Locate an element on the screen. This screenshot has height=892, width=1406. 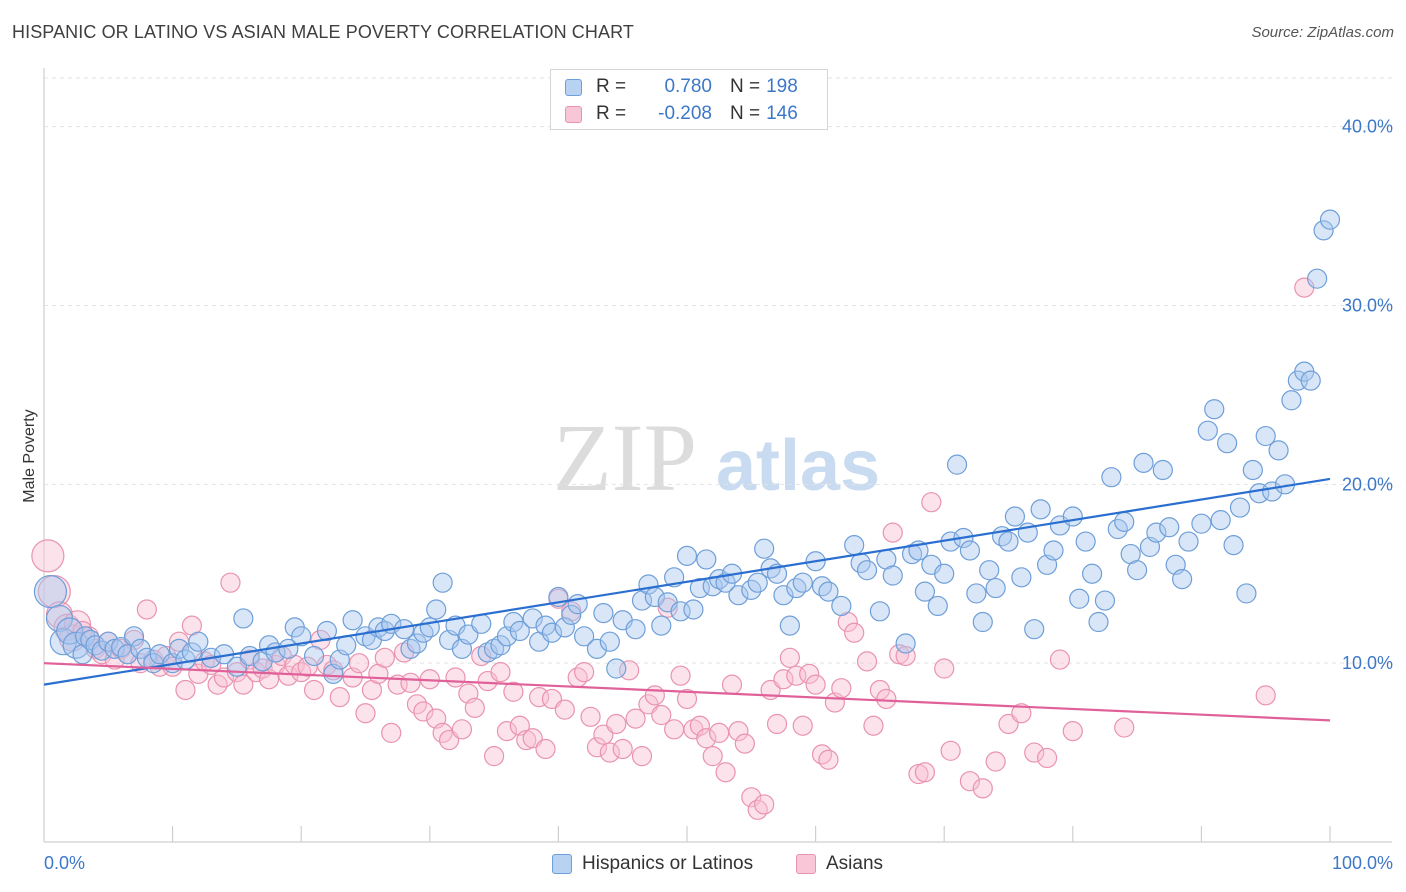
legend-item-hispanics: Hispanics or Latinos is located at coordinates (652, 864).